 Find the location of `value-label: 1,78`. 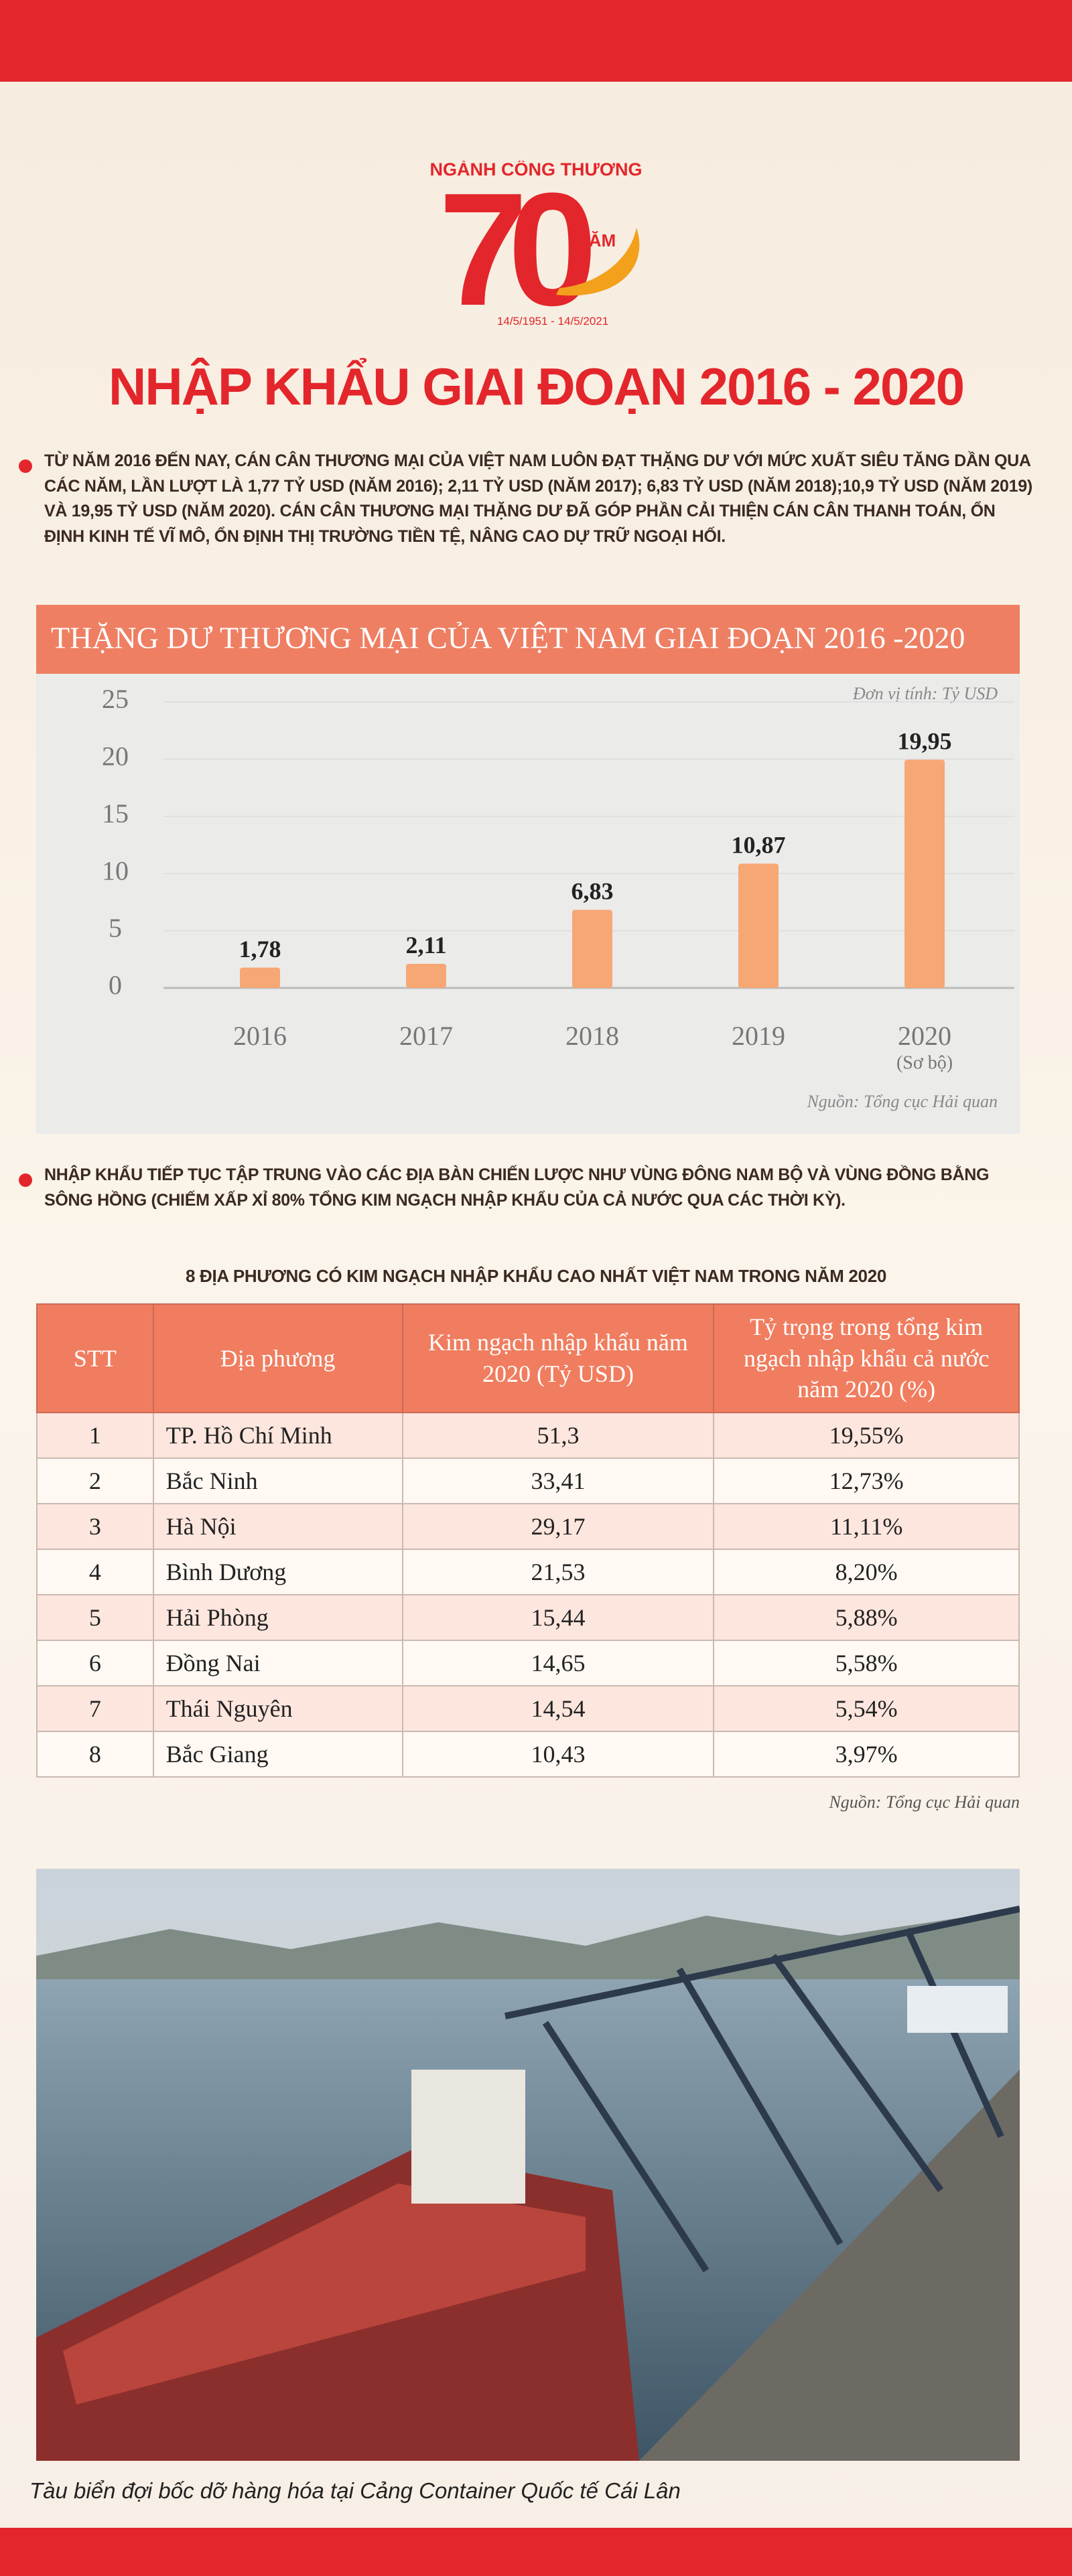

value-label: 1,78 is located at coordinates (260, 949).